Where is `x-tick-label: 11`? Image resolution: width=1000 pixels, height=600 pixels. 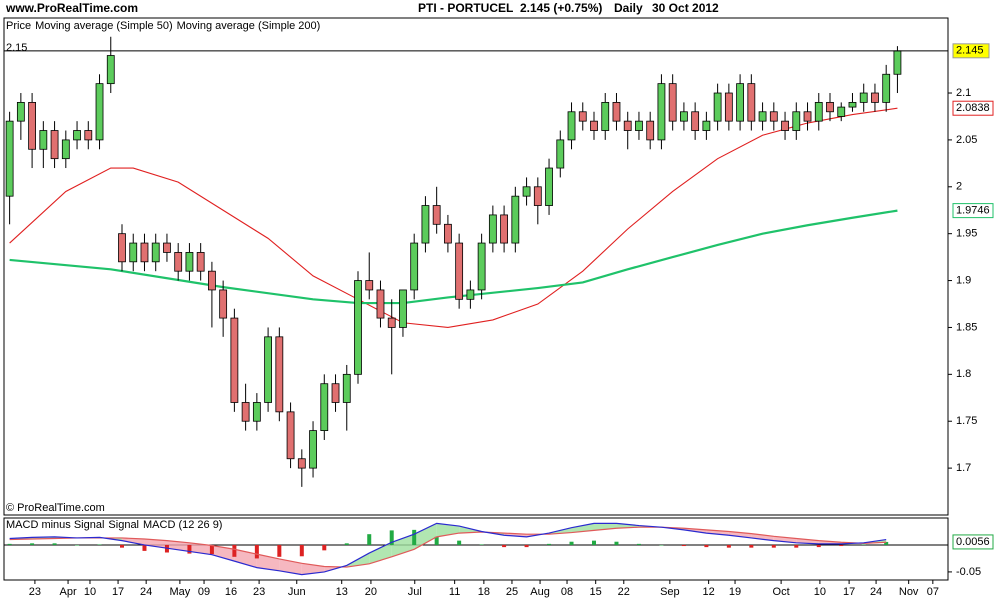
x-tick-label: 11 is located at coordinates (454, 592).